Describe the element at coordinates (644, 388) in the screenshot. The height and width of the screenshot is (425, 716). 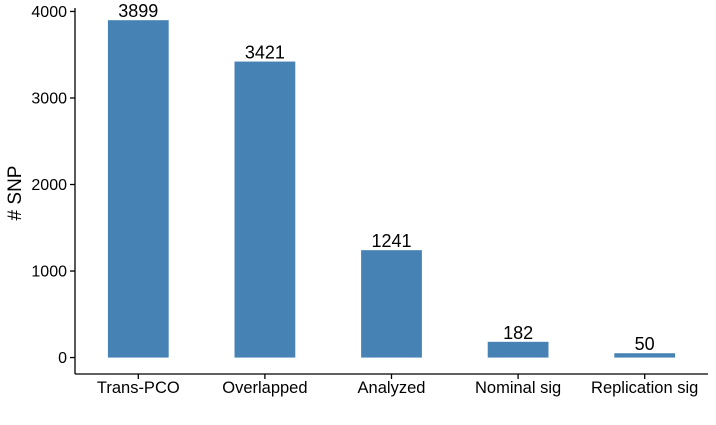
I see `x-tick-label: Replication sig` at that location.